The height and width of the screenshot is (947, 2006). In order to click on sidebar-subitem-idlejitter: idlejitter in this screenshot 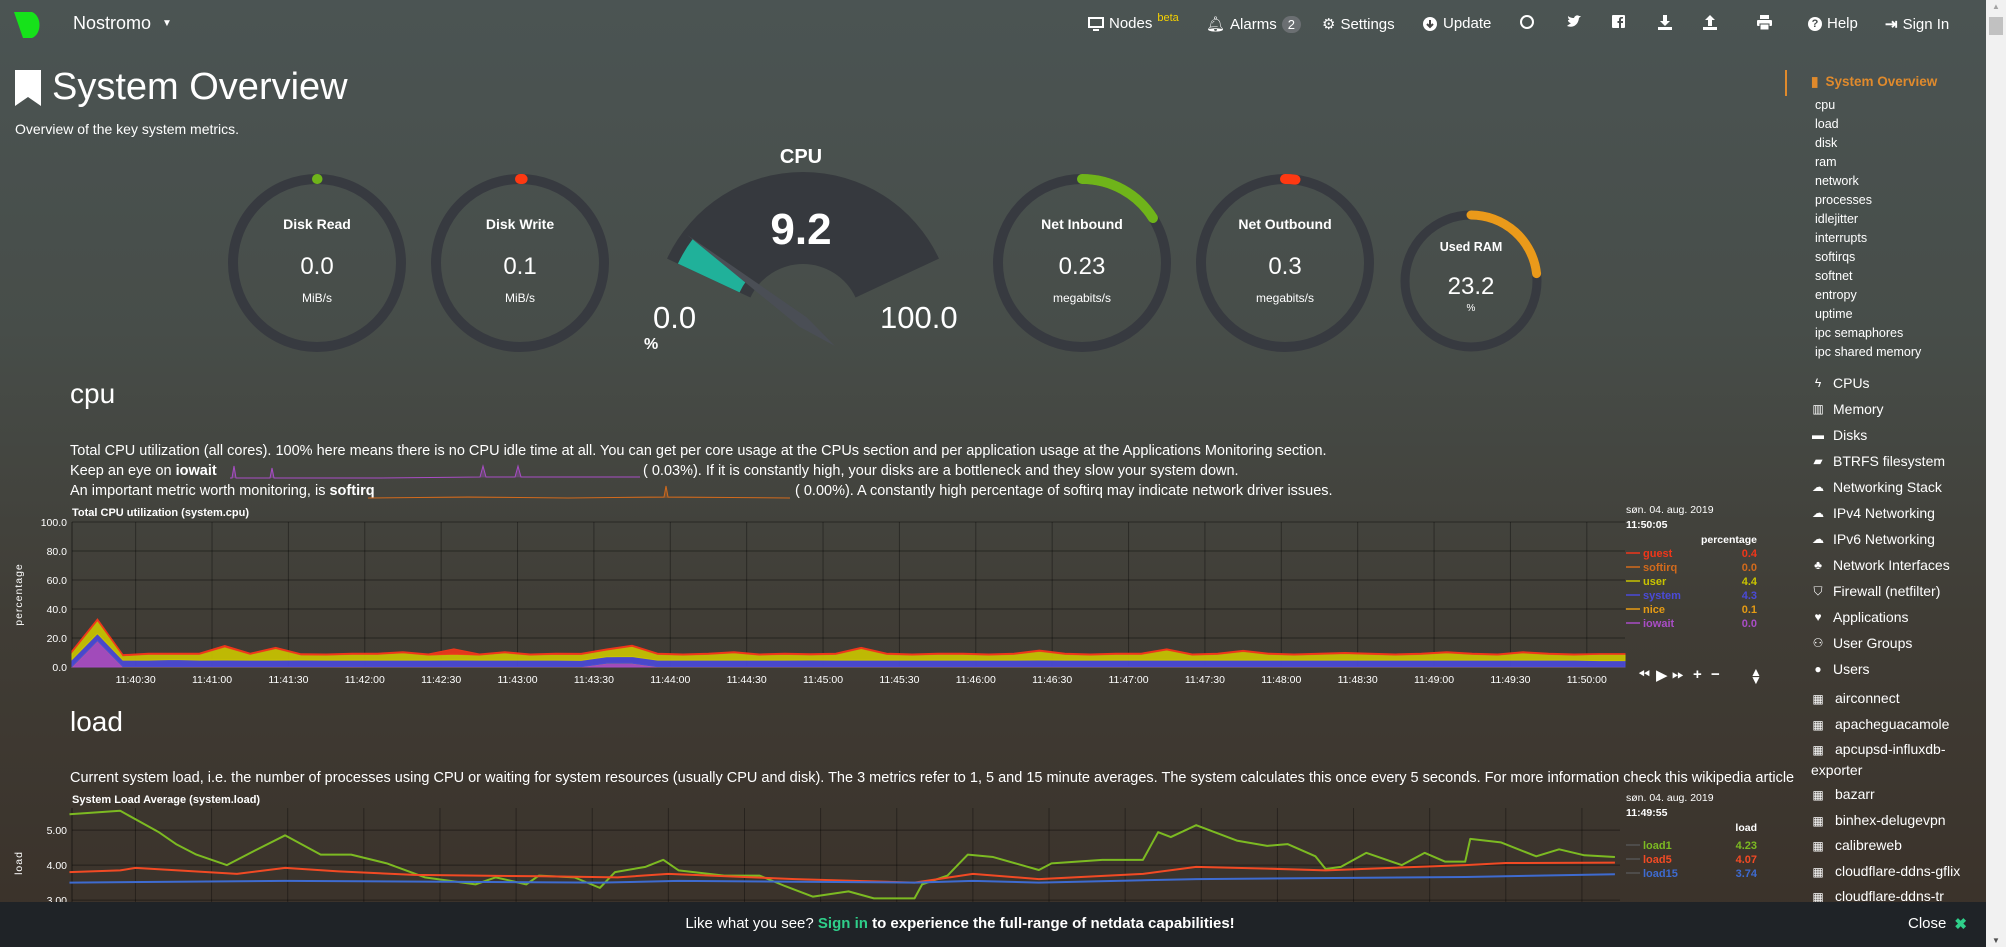, I will do `click(1837, 219)`.